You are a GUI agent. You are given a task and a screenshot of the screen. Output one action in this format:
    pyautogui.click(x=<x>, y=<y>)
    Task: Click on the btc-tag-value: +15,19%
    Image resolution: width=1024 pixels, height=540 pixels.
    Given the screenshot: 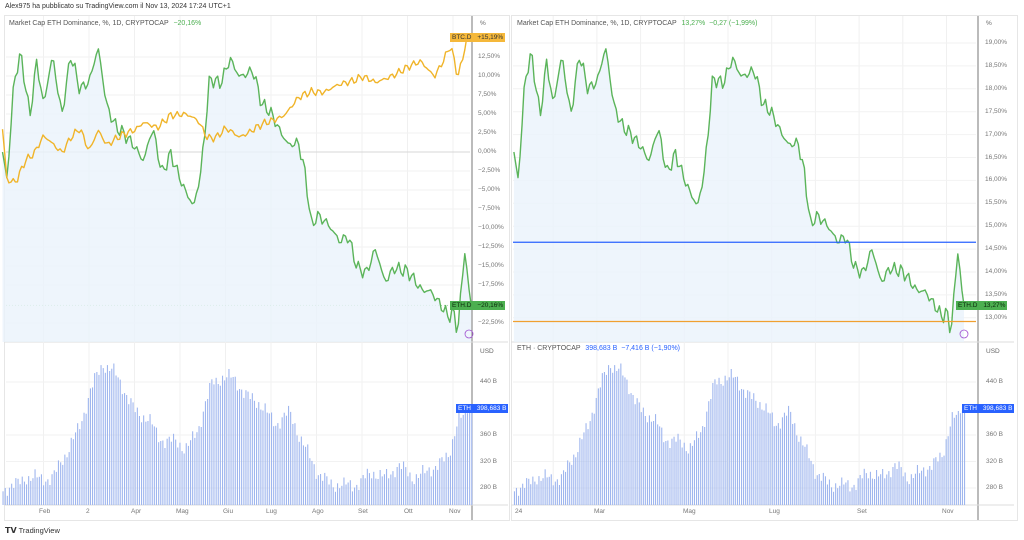 What is the action you would take?
    pyautogui.click(x=490, y=37)
    